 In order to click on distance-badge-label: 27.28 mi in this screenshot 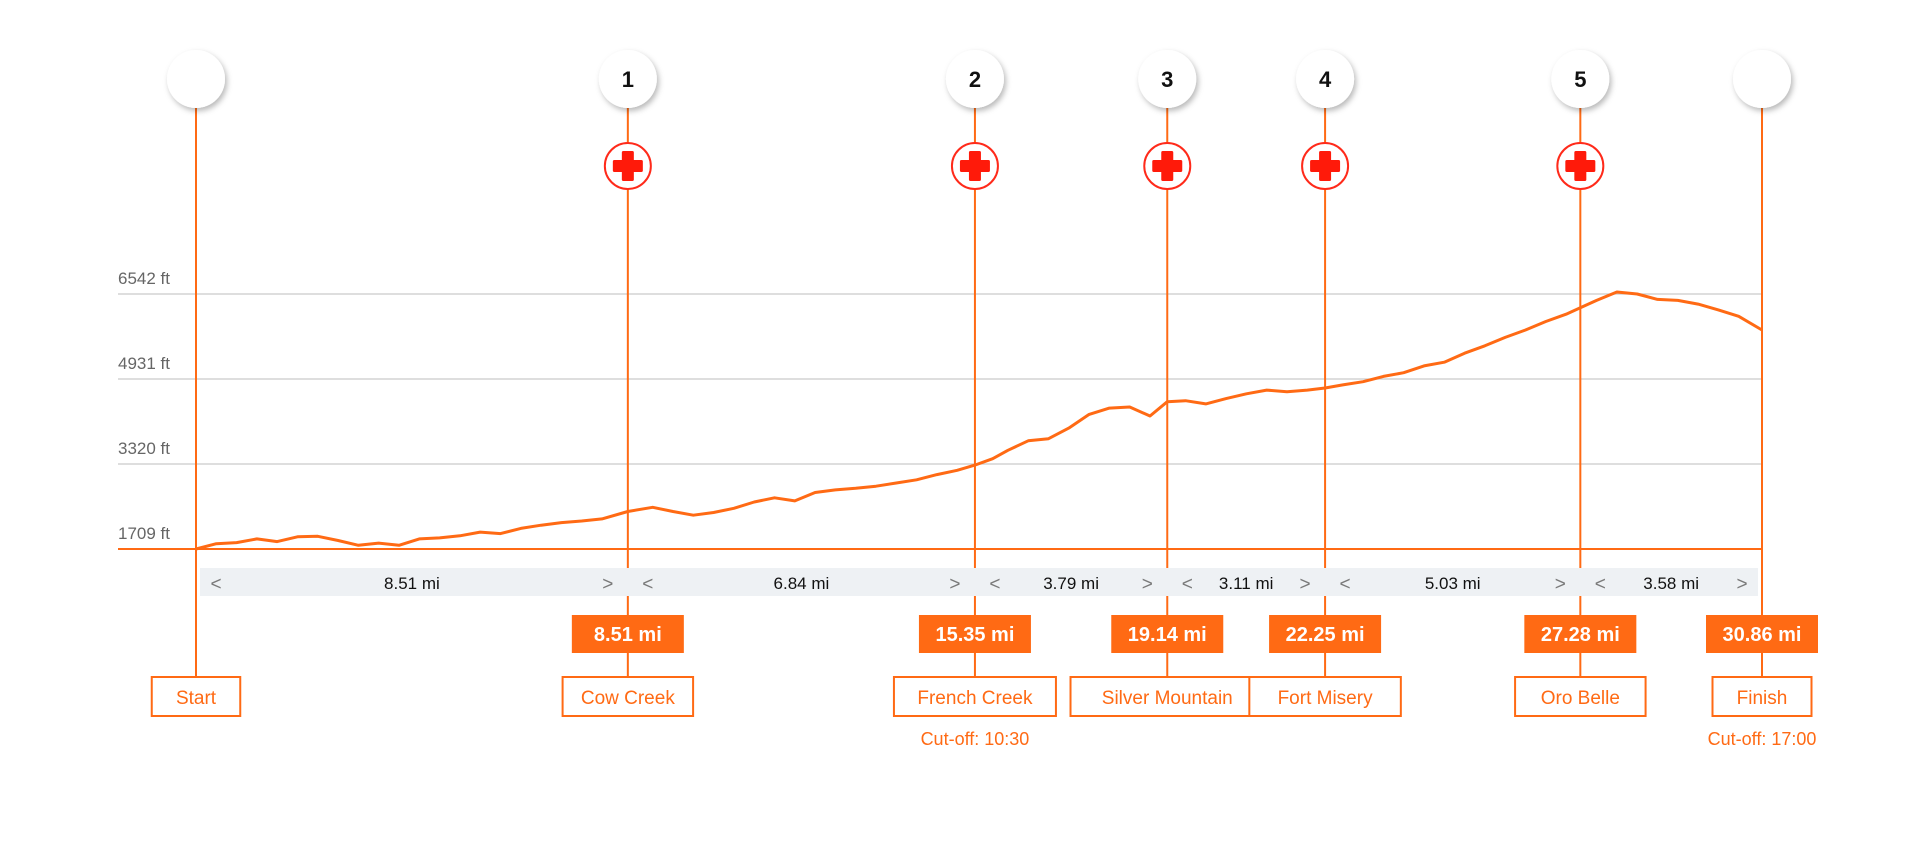, I will do `click(1580, 635)`.